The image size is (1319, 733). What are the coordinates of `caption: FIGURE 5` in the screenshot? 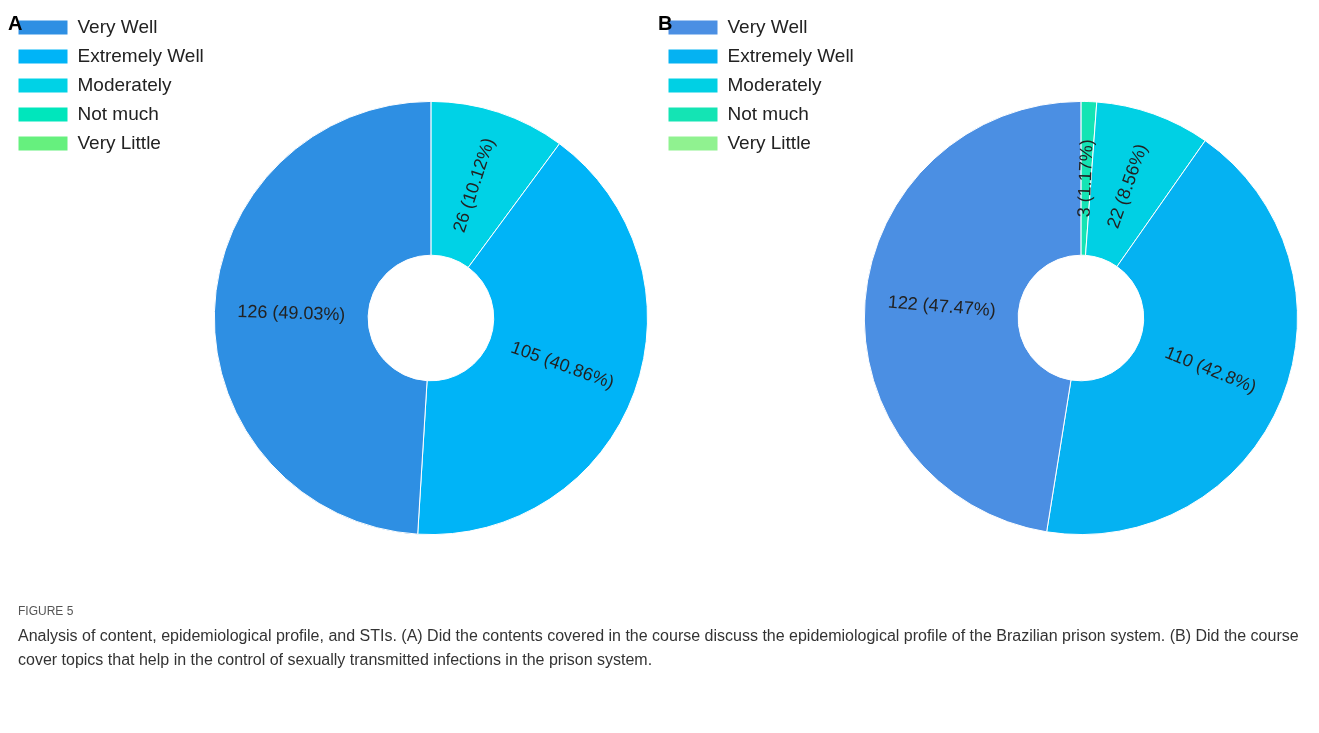 It's located at (46, 611).